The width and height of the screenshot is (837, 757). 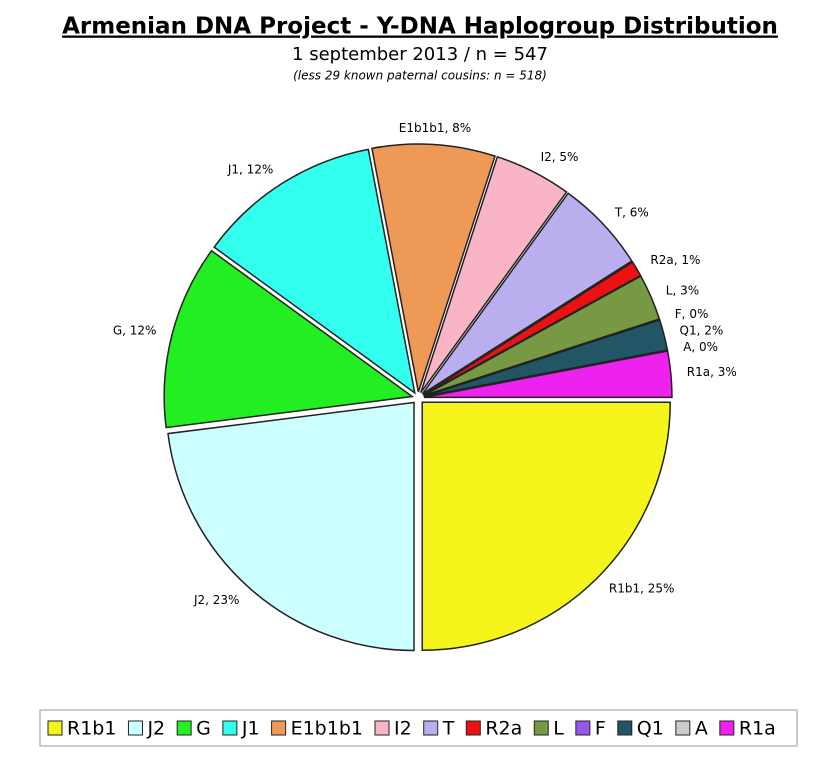 I want to click on data-label: L, 3%, so click(x=682, y=290).